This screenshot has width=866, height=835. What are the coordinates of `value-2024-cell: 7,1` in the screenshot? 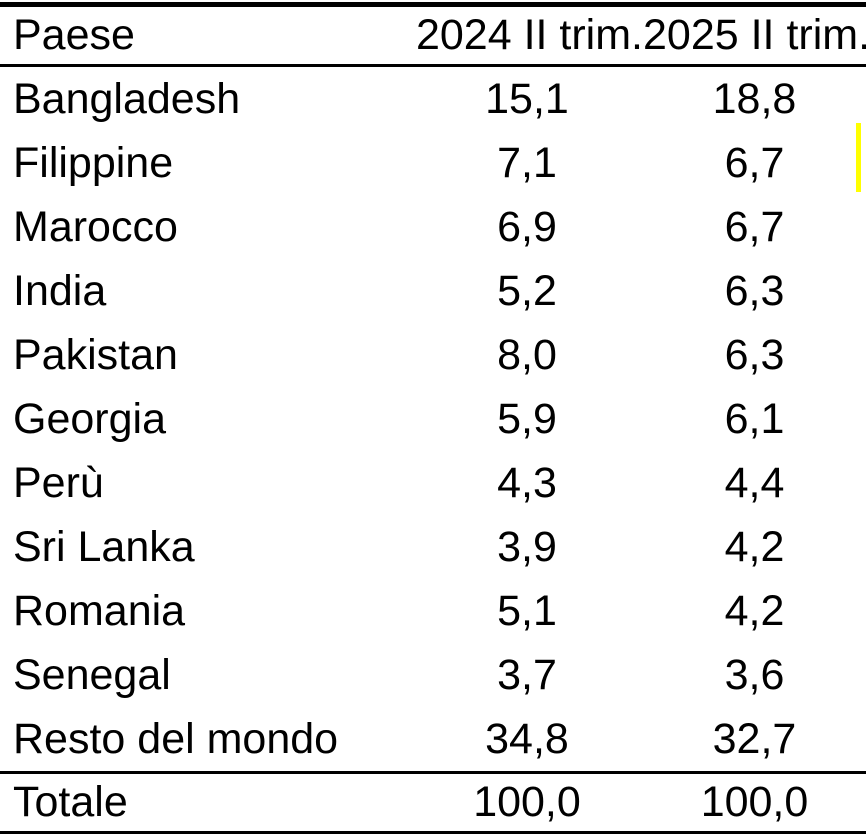 It's located at (527, 162).